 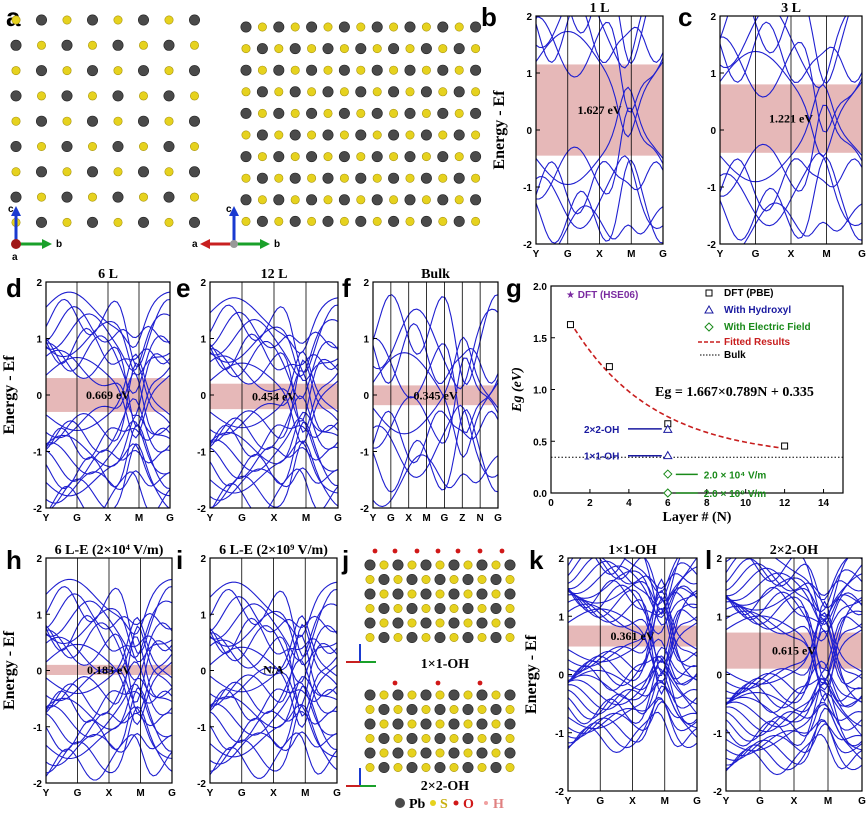 What do you see at coordinates (828, 801) in the screenshot?
I see `kpoint-label: M` at bounding box center [828, 801].